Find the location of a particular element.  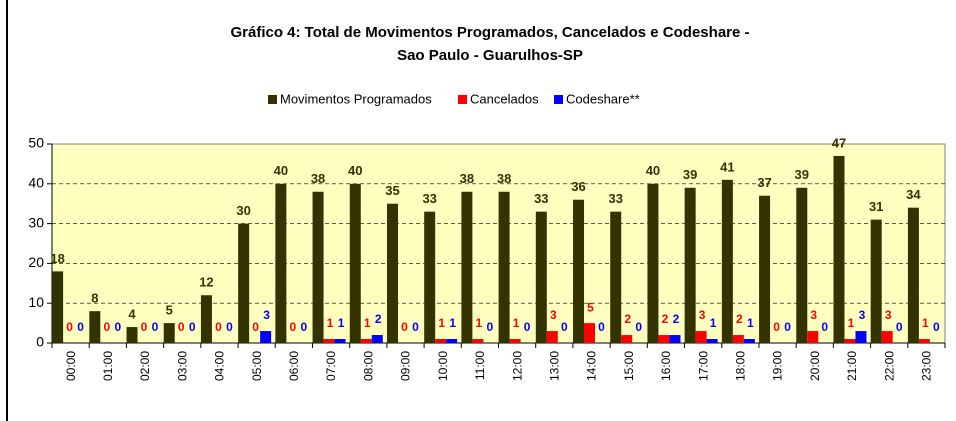

data-label: 4 is located at coordinates (132, 314).